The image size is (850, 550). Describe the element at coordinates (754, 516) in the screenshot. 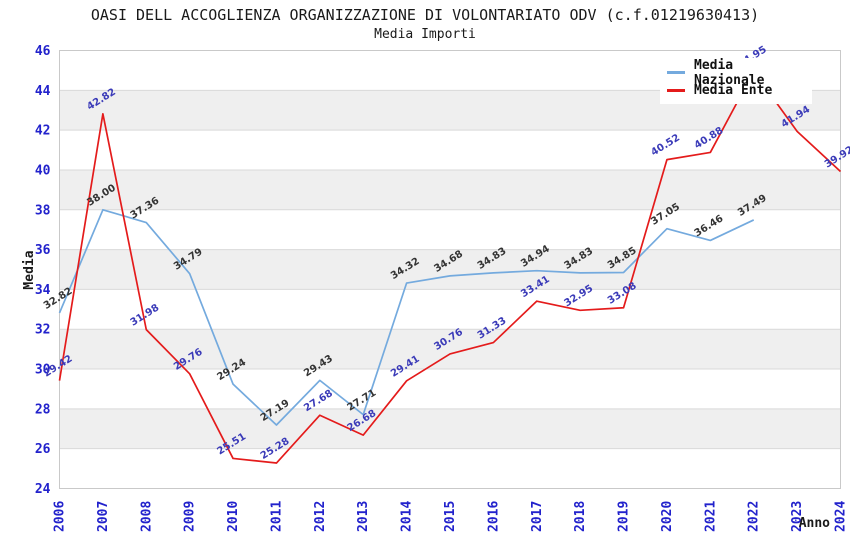

I see `x-tick-label: 2022` at that location.